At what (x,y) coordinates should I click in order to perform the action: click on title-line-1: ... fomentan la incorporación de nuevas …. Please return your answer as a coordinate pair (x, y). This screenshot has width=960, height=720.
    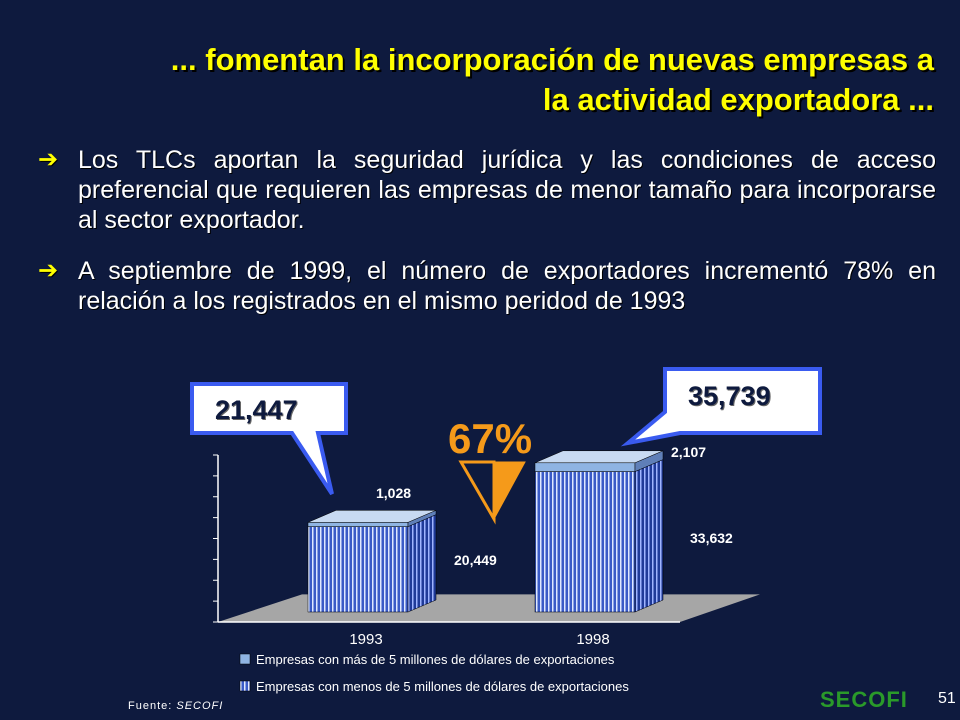
    Looking at the image, I should click on (552, 59).